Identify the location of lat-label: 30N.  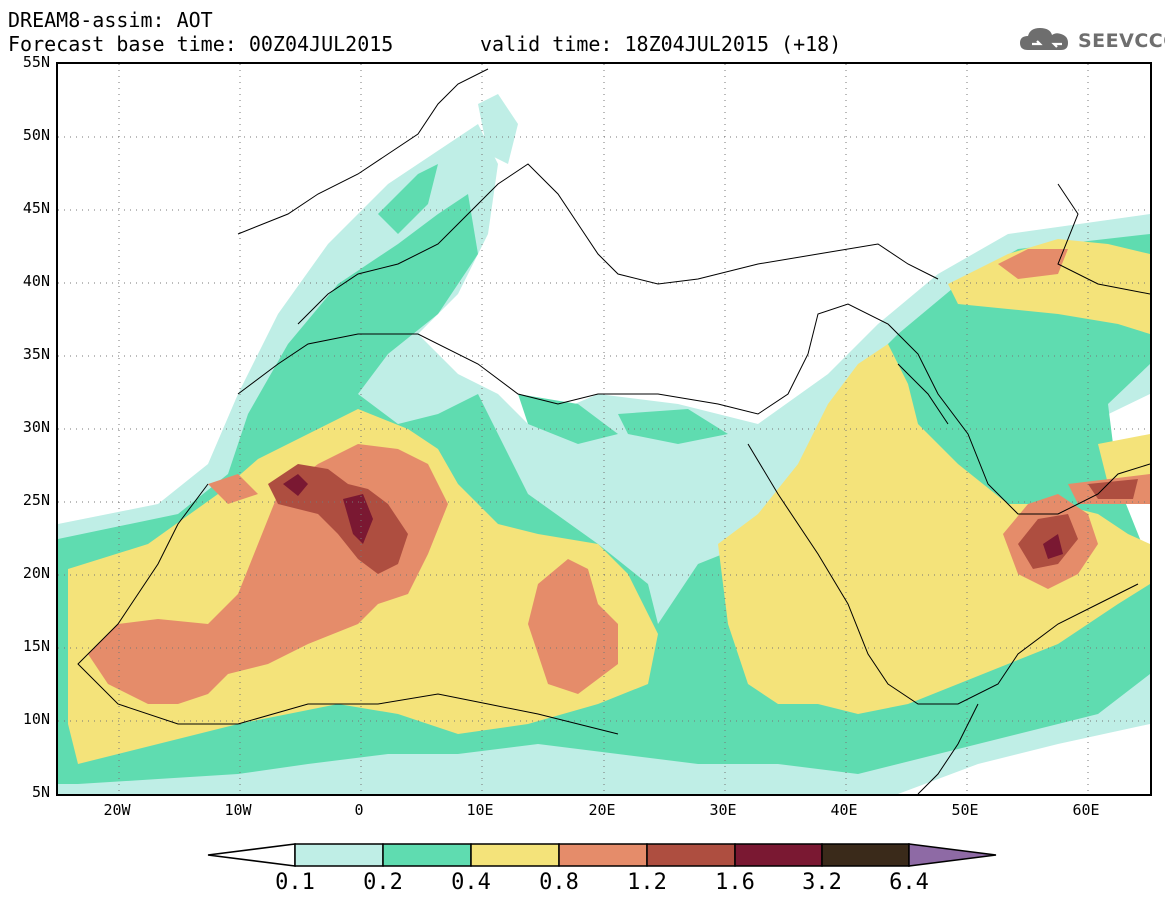
(36, 427).